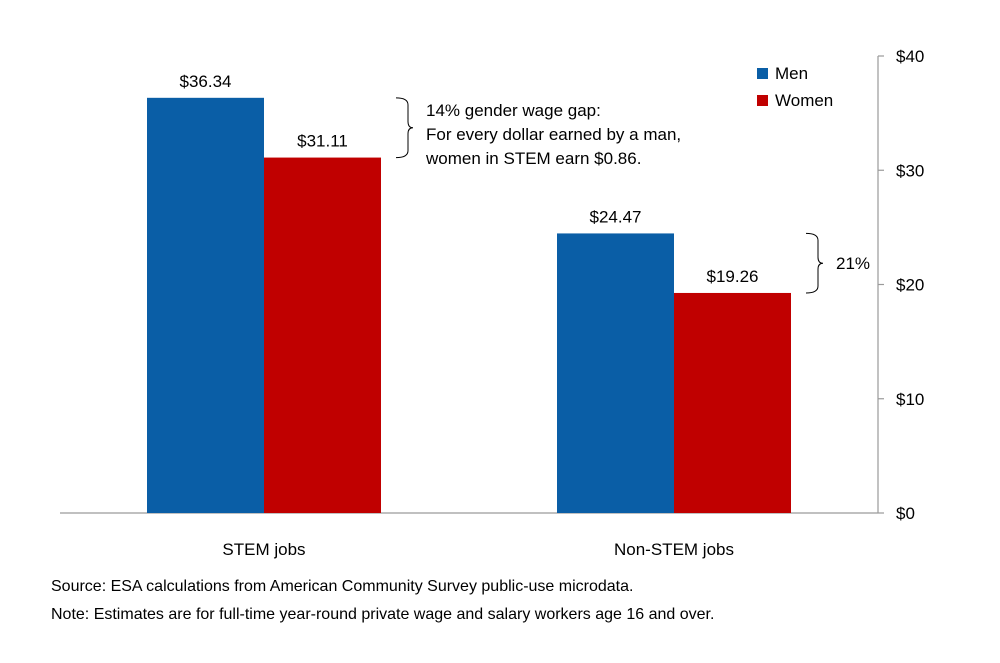 The height and width of the screenshot is (663, 1000). What do you see at coordinates (762, 73) in the screenshot?
I see `legend-swatch-men` at bounding box center [762, 73].